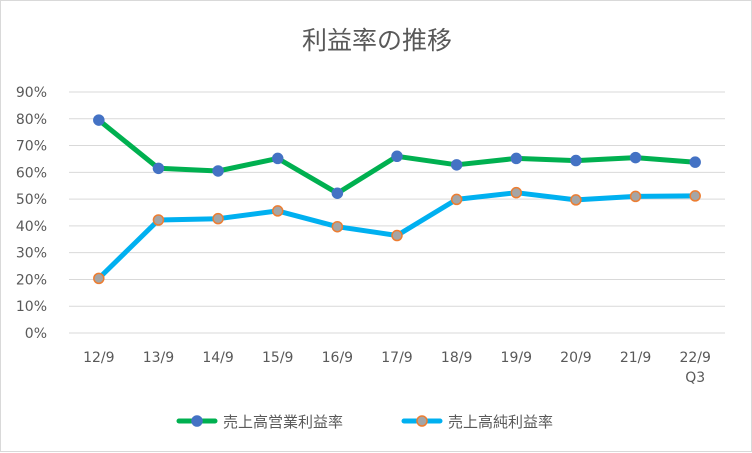  Describe the element at coordinates (98, 358) in the screenshot. I see `x-tick-label-0: 12/9` at that location.